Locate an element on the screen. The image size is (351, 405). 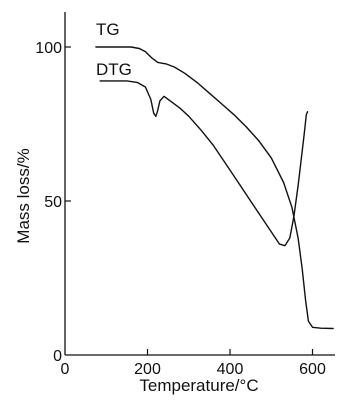
y-axis-label: Mass loss/% is located at coordinates (23, 195).